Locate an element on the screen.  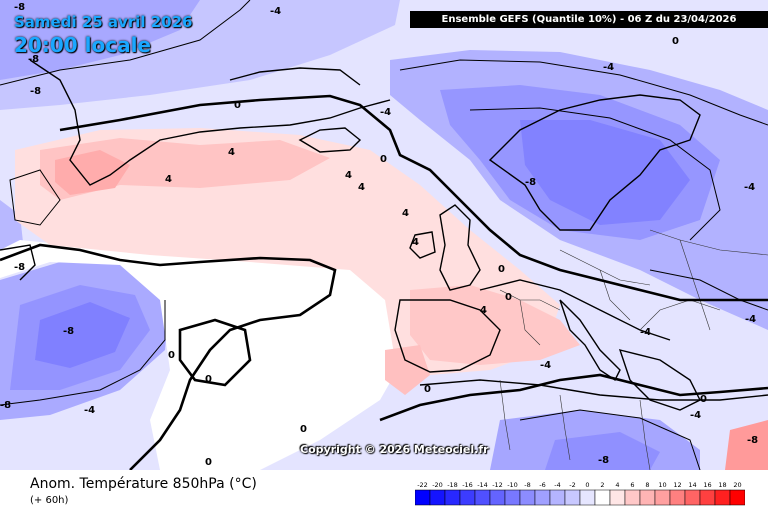
legend-tick-label: 18 is located at coordinates (722, 485).